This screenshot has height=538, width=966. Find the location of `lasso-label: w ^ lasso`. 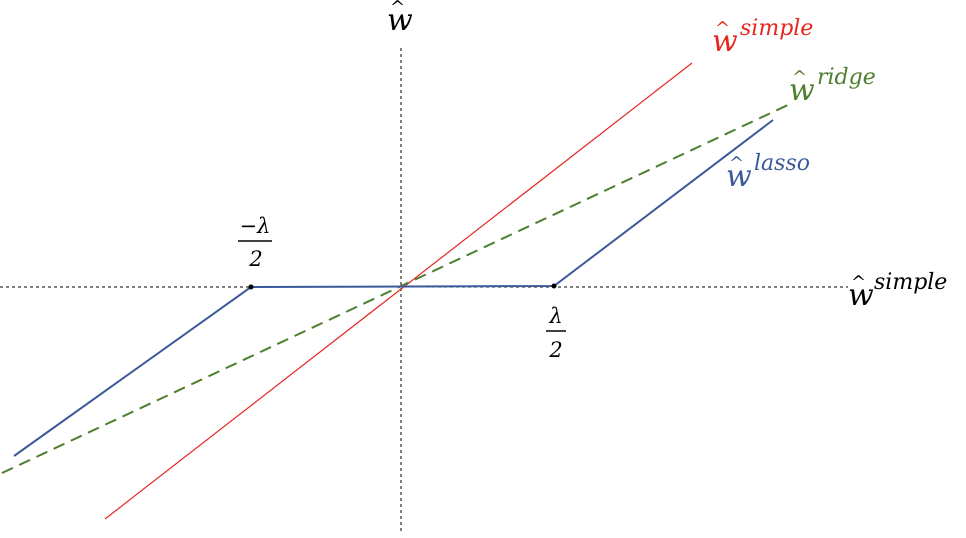

lasso-label: w ^ lasso is located at coordinates (768, 172).